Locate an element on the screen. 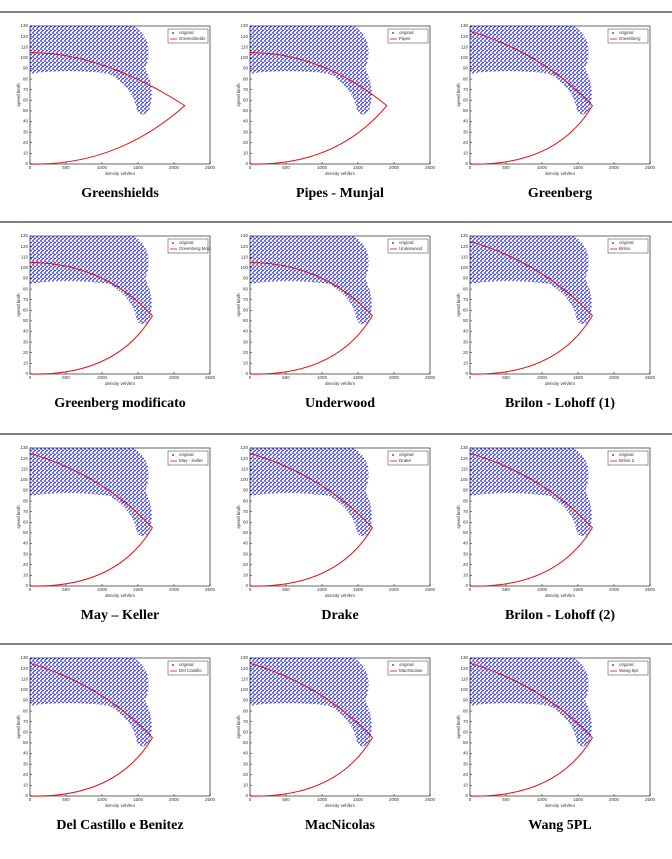 The height and width of the screenshot is (859, 672). legend-entry: Greenberg Mod. is located at coordinates (195, 248).